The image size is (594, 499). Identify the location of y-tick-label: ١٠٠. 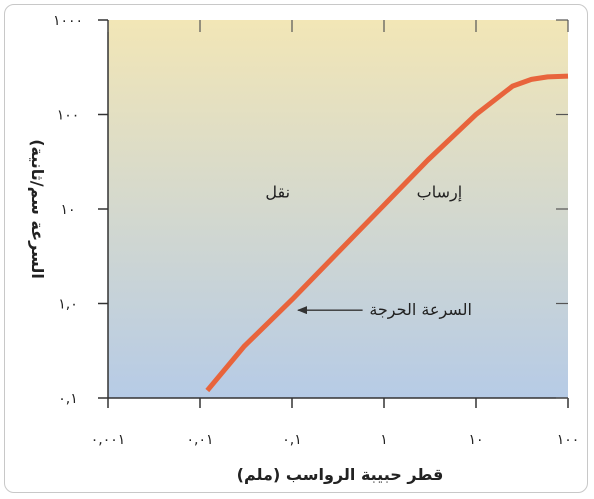
(68, 116).